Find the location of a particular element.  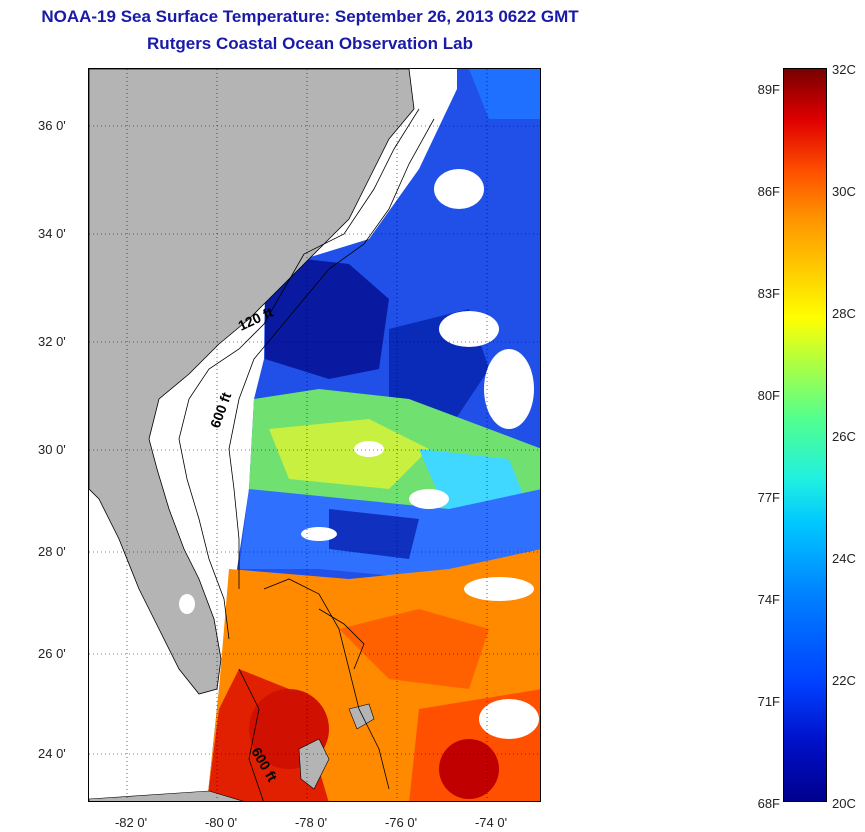

lat-label: 30 0' is located at coordinates (52, 449).